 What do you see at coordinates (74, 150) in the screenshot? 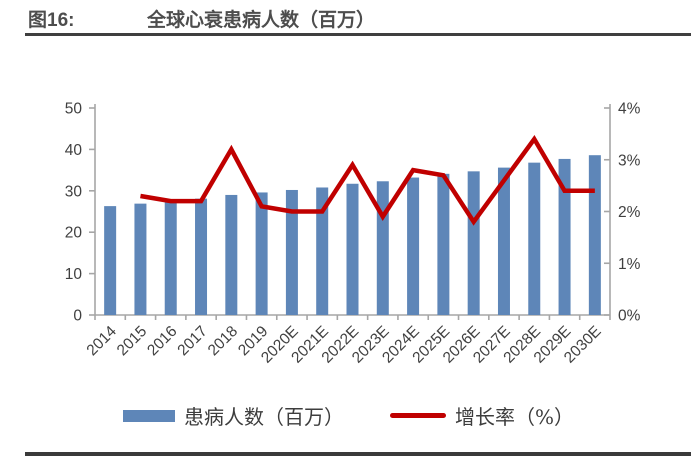
I see `left-axis-tick-label: 40` at bounding box center [74, 150].